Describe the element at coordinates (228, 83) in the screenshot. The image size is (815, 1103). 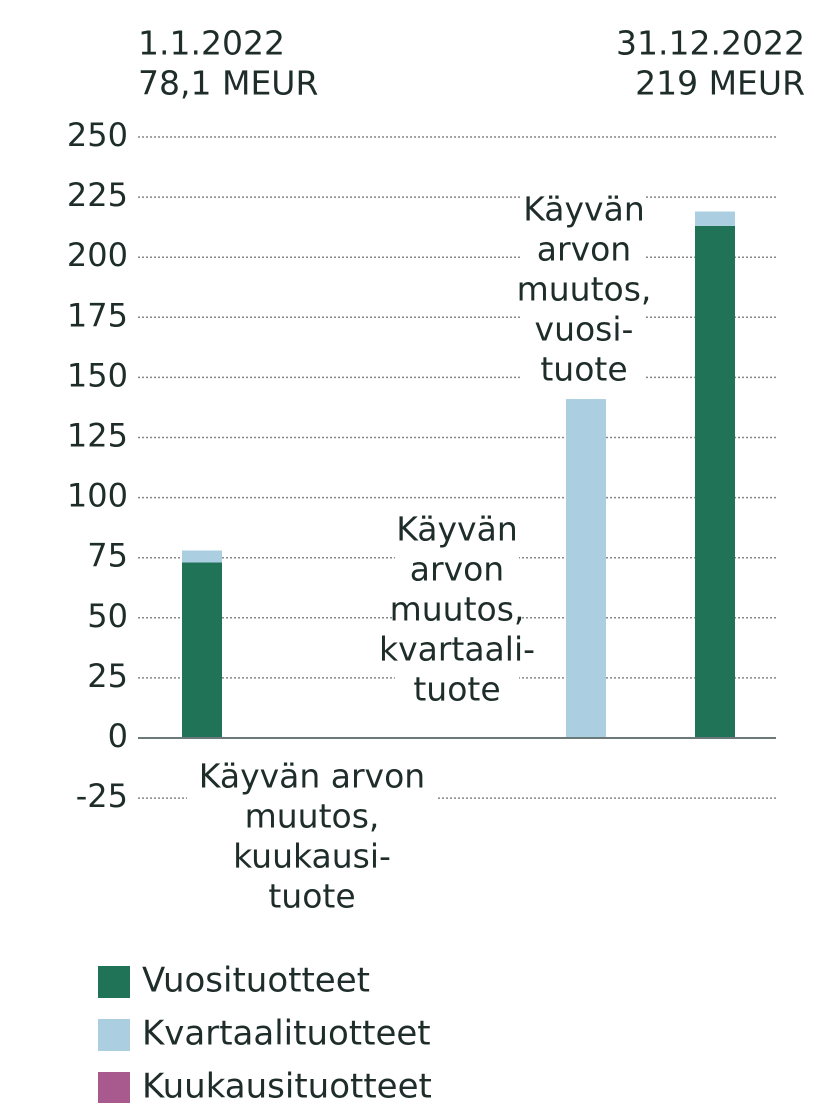
I see `category-label: 78,1 MEUR` at that location.